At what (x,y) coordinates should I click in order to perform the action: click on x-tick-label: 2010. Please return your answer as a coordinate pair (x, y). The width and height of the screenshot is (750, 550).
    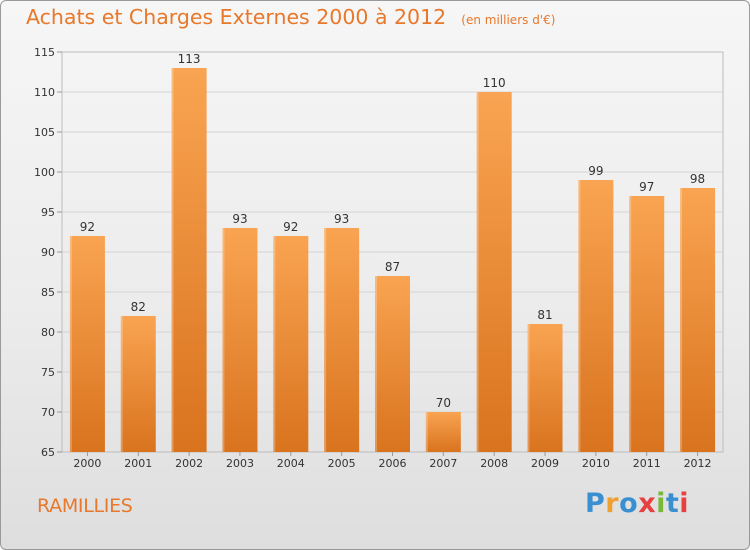
    Looking at the image, I should click on (596, 463).